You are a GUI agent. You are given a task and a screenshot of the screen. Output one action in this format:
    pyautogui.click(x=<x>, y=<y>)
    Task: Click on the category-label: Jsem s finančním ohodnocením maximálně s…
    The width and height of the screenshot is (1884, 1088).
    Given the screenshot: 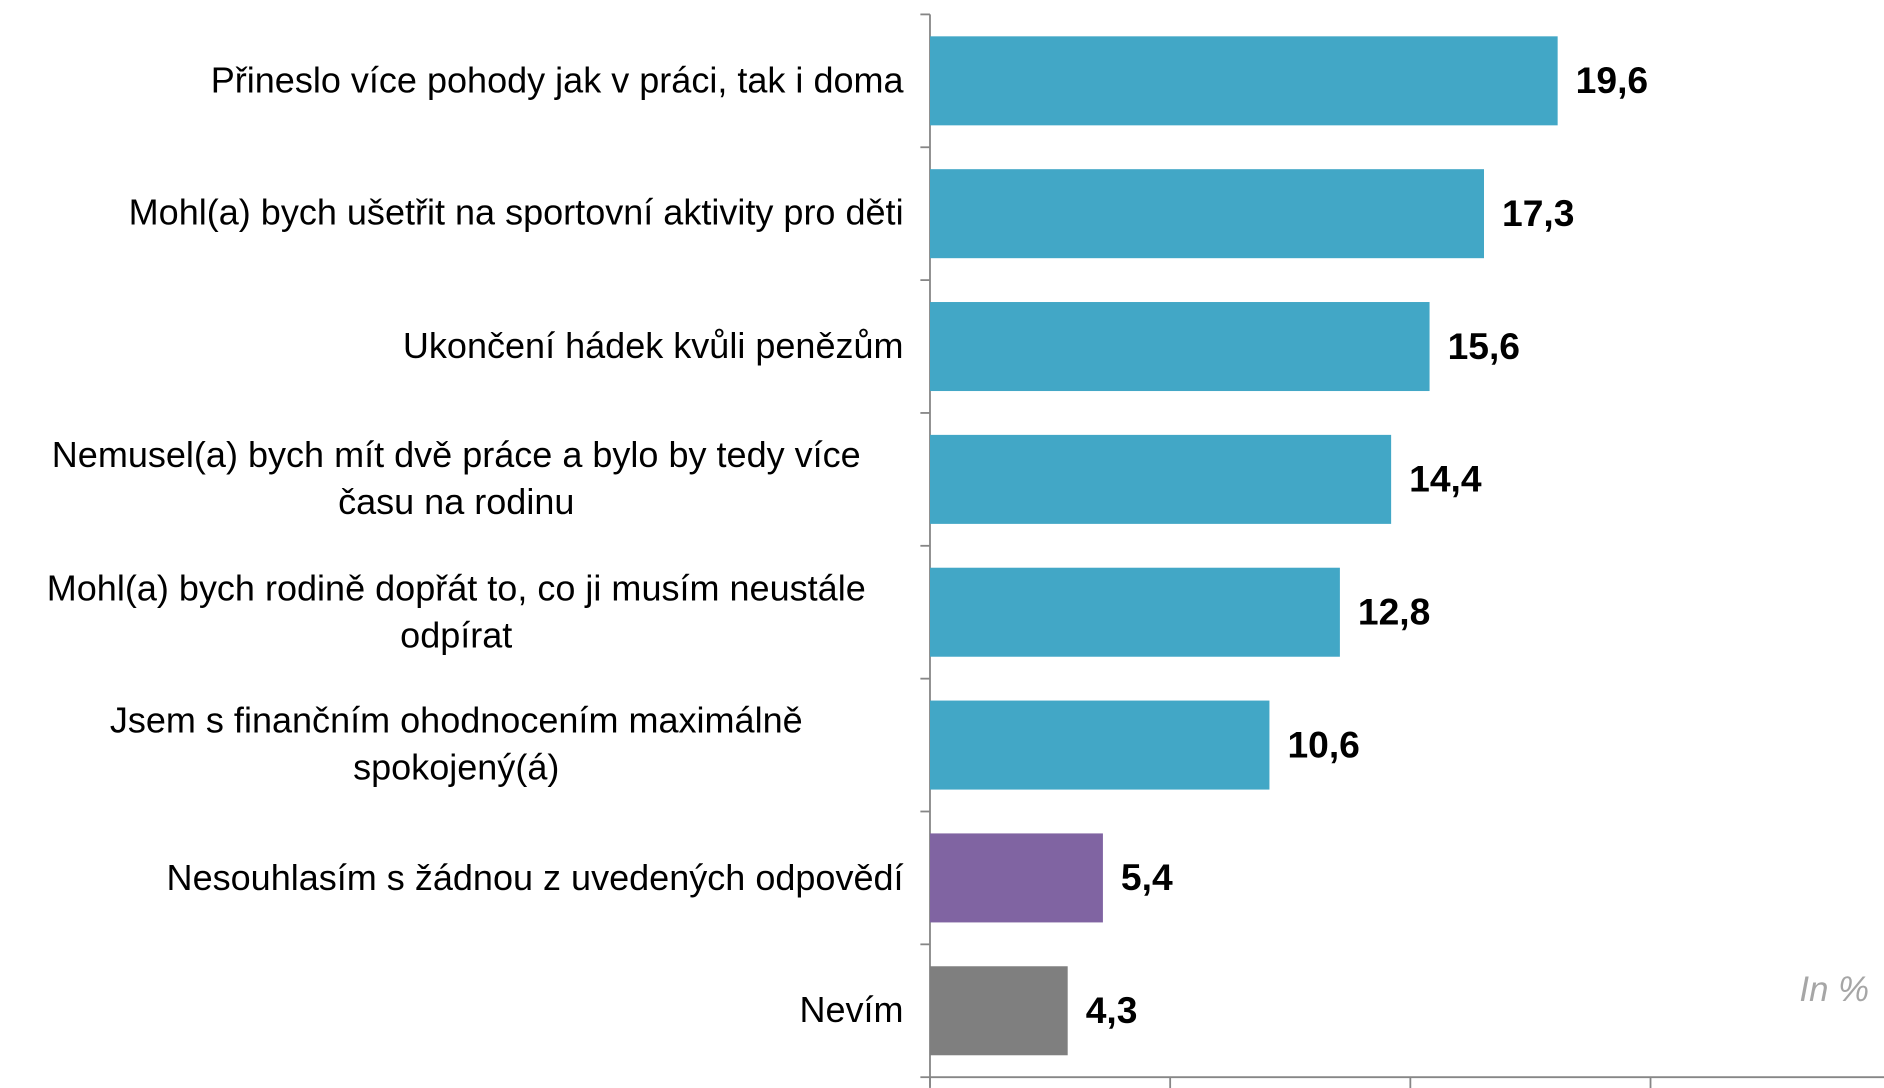 What is the action you would take?
    pyautogui.click(x=456, y=745)
    